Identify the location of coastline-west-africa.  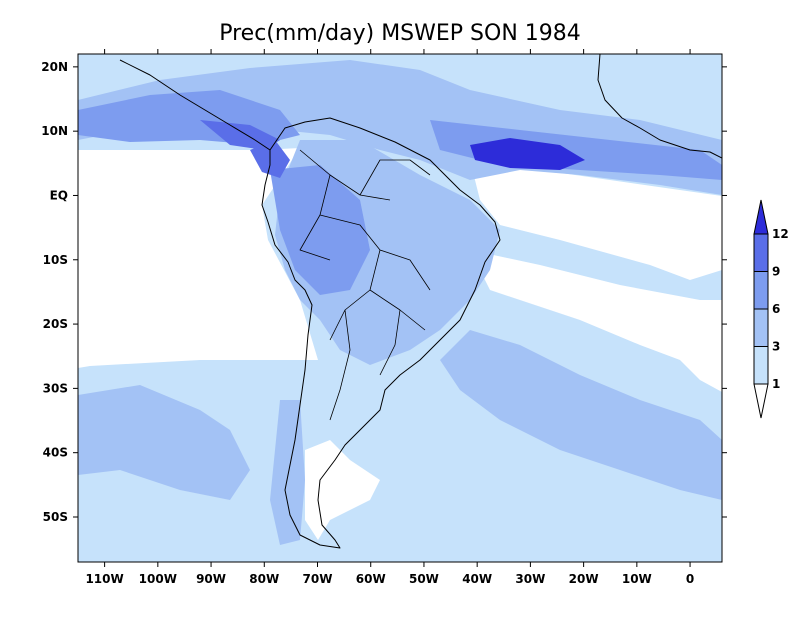
(659, 106).